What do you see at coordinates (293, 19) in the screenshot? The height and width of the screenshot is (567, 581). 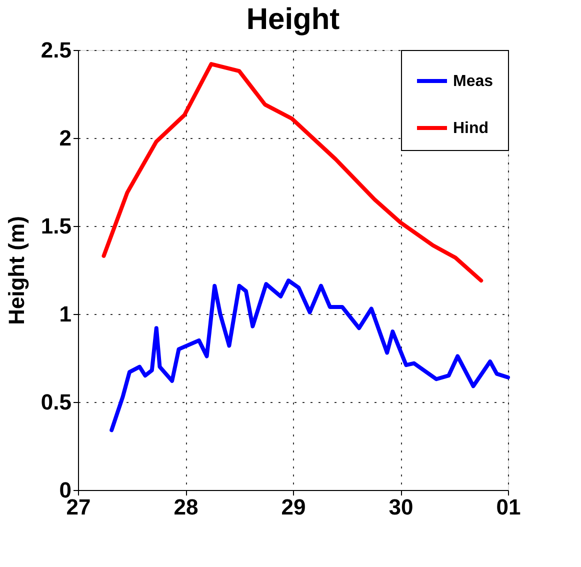 I see `chart-title: Height` at bounding box center [293, 19].